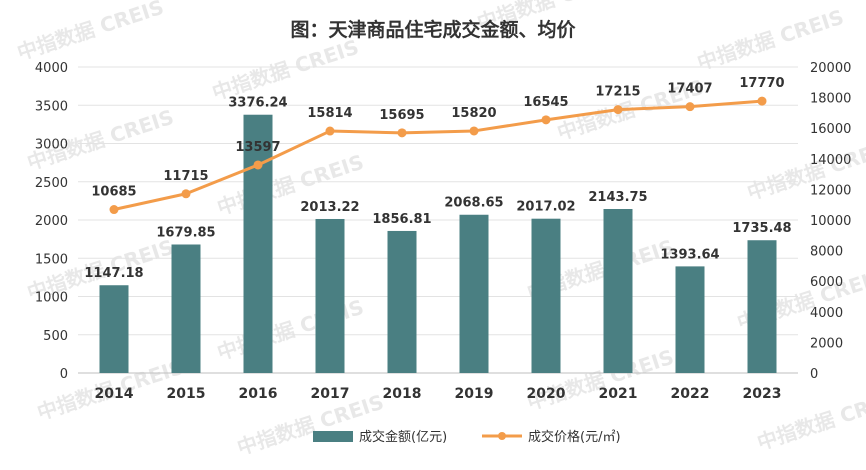 This screenshot has height=470, width=866. What do you see at coordinates (617, 92) in the screenshot?
I see `price-data-label: 17215` at bounding box center [617, 92].